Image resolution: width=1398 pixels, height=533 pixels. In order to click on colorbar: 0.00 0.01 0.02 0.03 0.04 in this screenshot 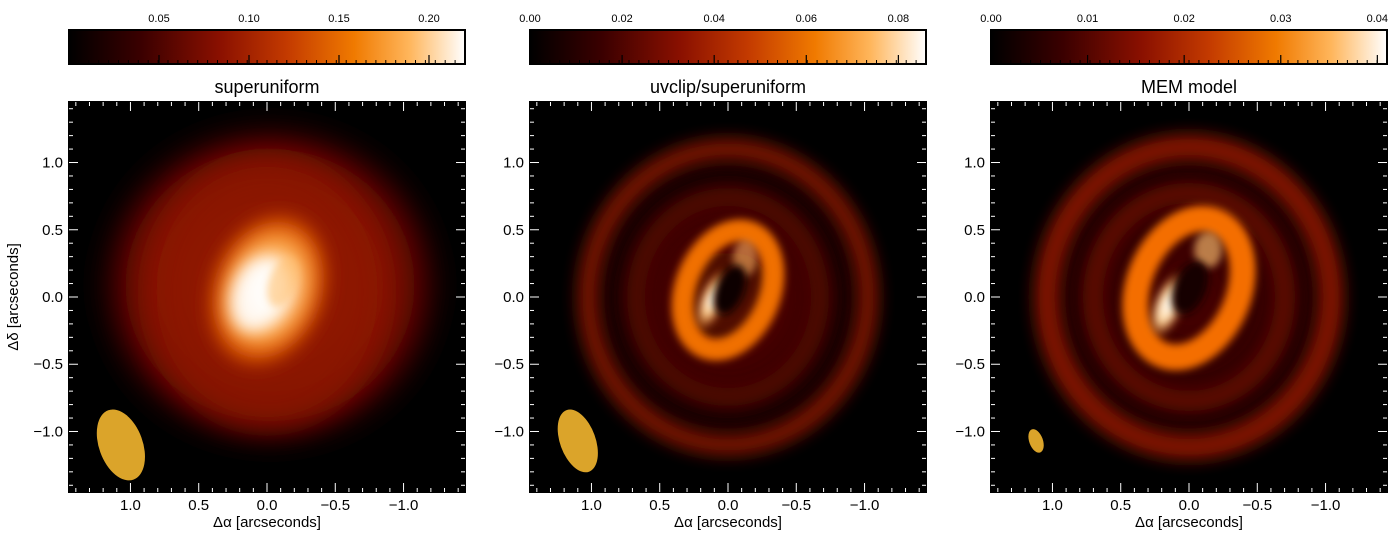, I will do `click(1184, 39)`.